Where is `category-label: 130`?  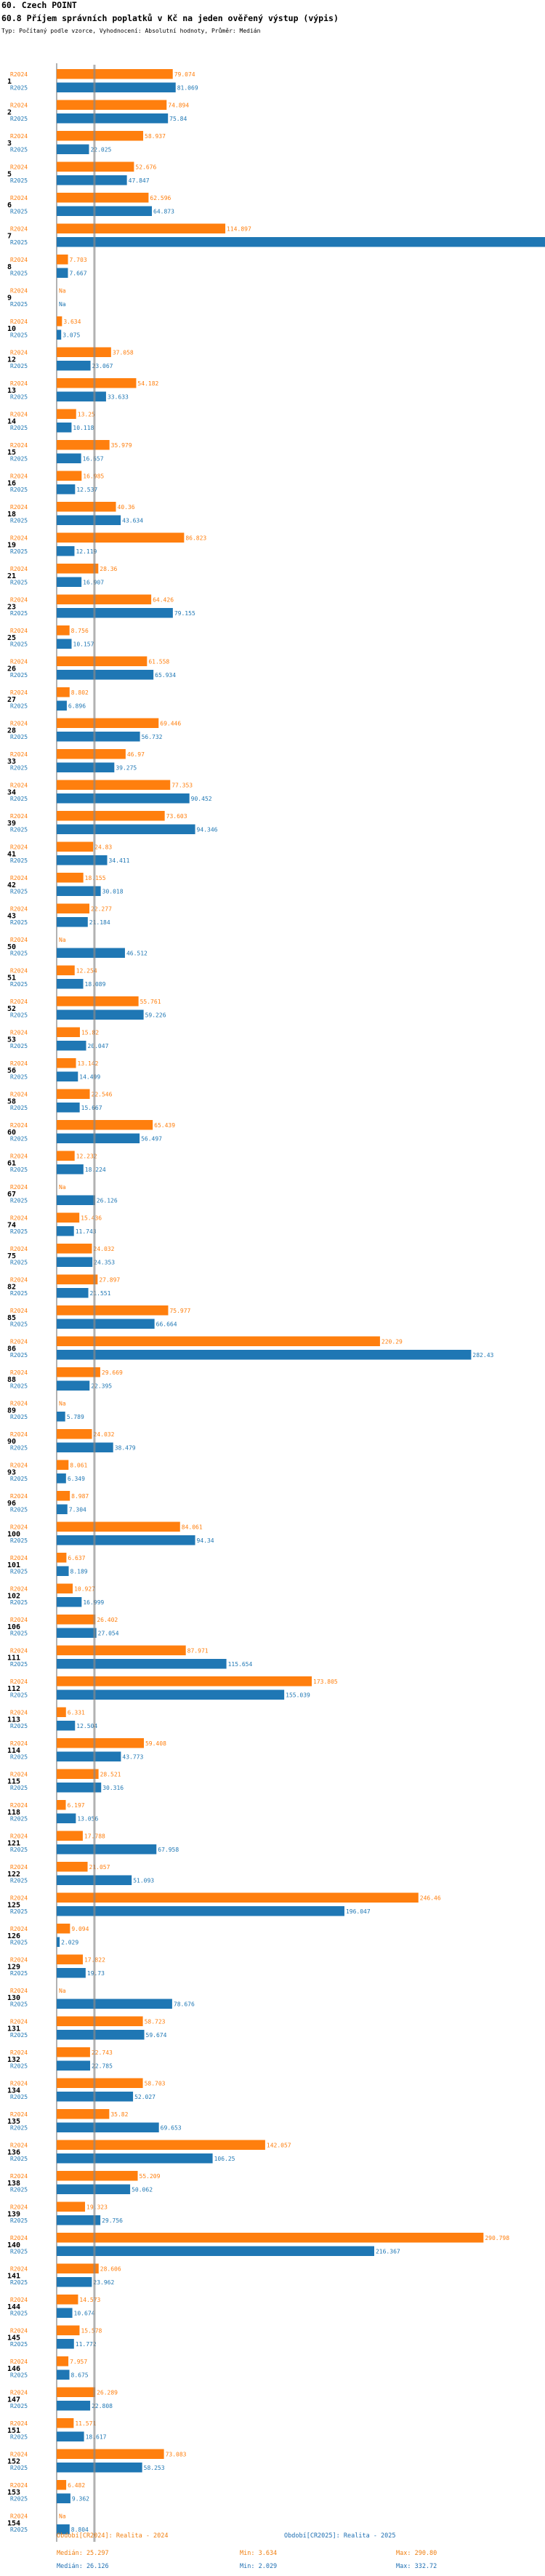 category-label: 130 is located at coordinates (13, 1998).